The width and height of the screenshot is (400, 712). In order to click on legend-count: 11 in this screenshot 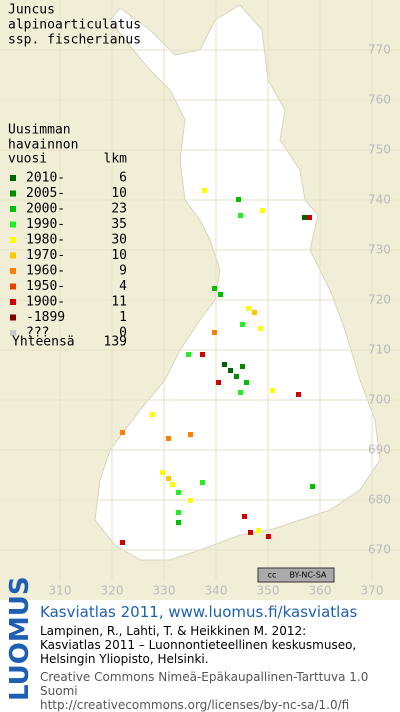, I will do `click(119, 302)`.